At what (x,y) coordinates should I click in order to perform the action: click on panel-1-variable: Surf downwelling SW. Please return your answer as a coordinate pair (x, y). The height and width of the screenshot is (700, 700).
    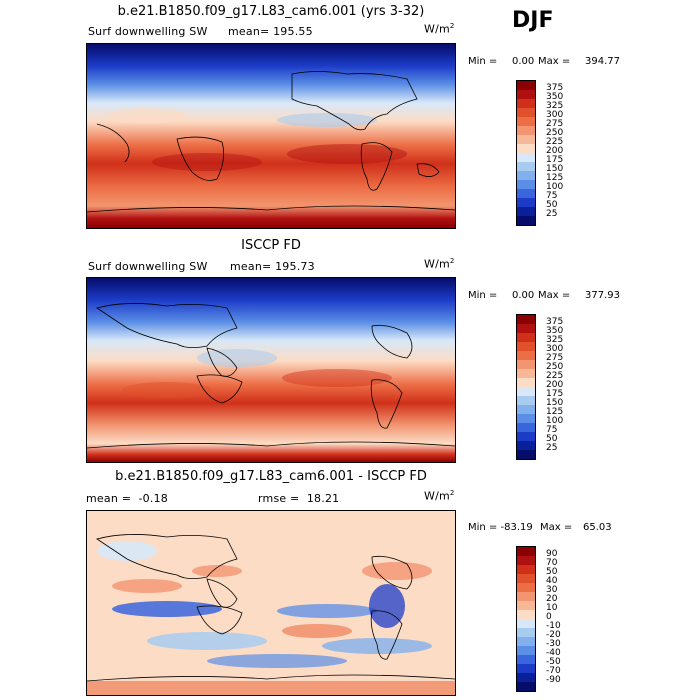
    Looking at the image, I should click on (148, 31).